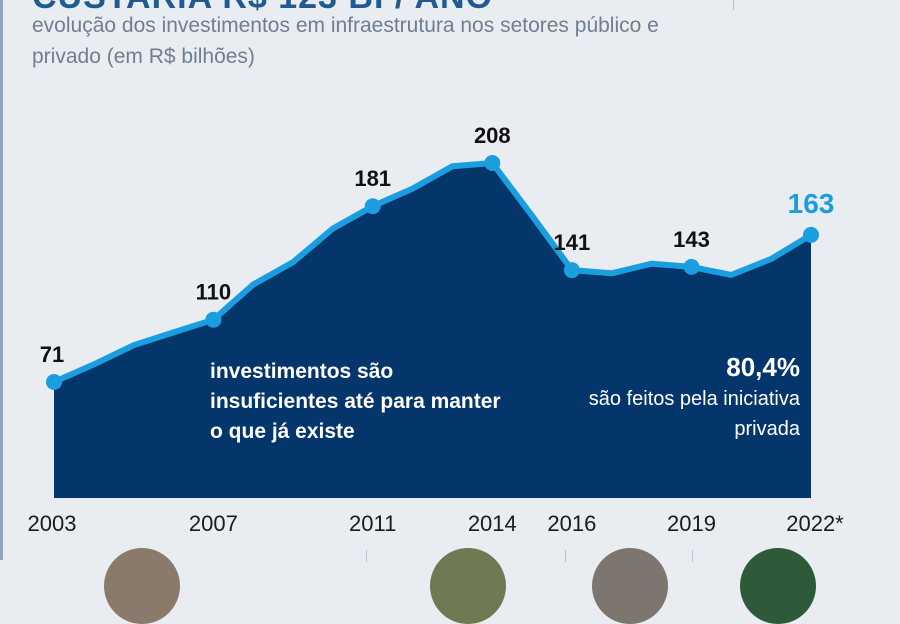 This screenshot has height=624, width=900. I want to click on headline: CUSTARIA R$ 123 BI / ANO, so click(262, 8).